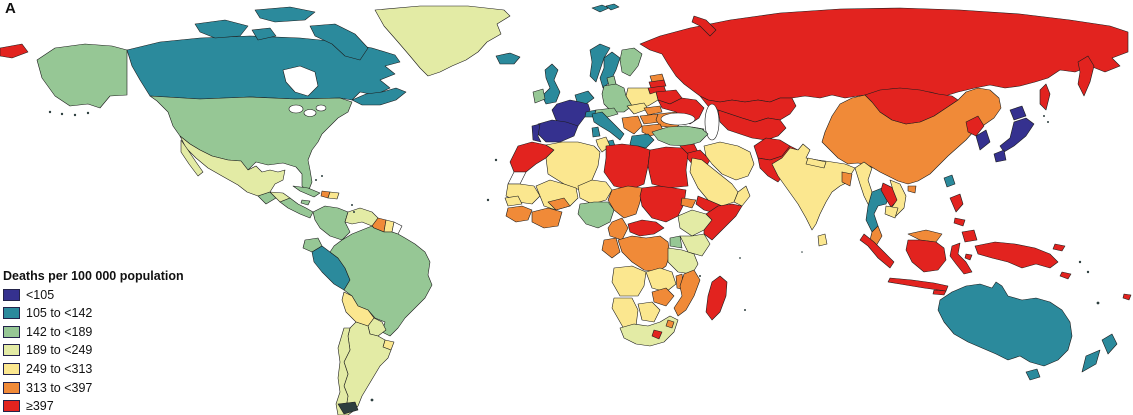  What do you see at coordinates (59, 331) in the screenshot?
I see `legend-label: 142 to <189` at bounding box center [59, 331].